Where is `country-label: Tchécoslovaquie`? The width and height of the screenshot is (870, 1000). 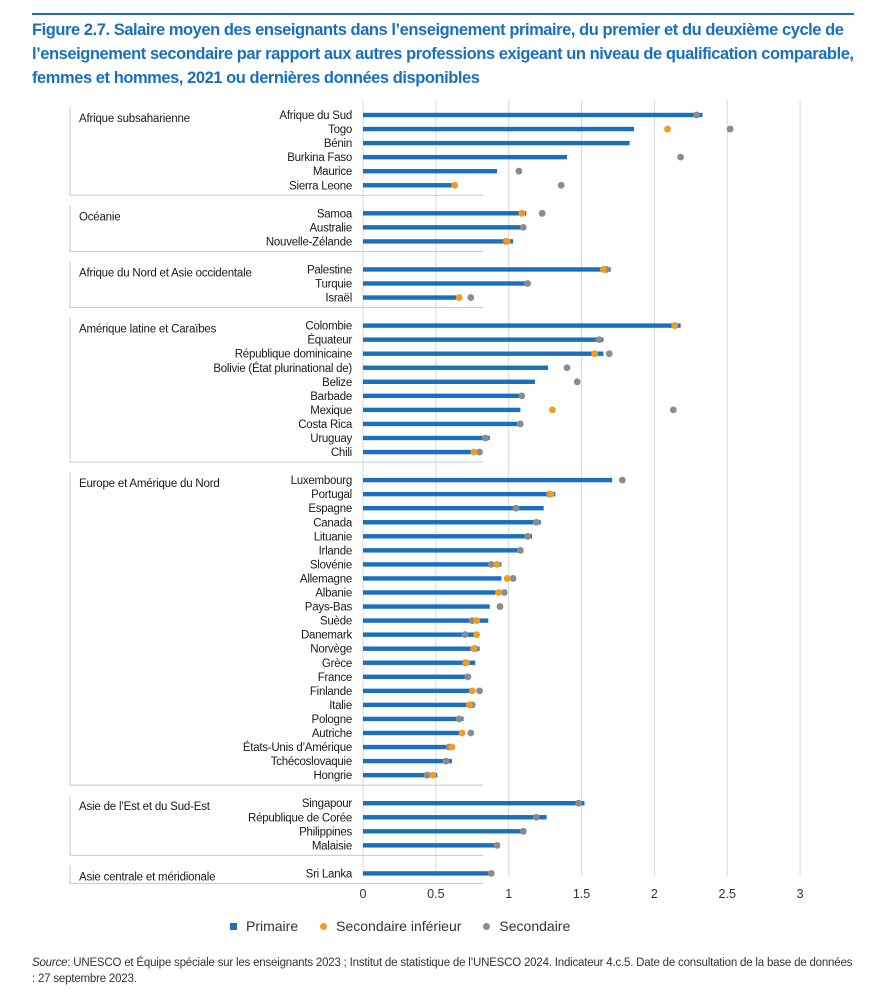 country-label: Tchécoslovaquie is located at coordinates (311, 762).